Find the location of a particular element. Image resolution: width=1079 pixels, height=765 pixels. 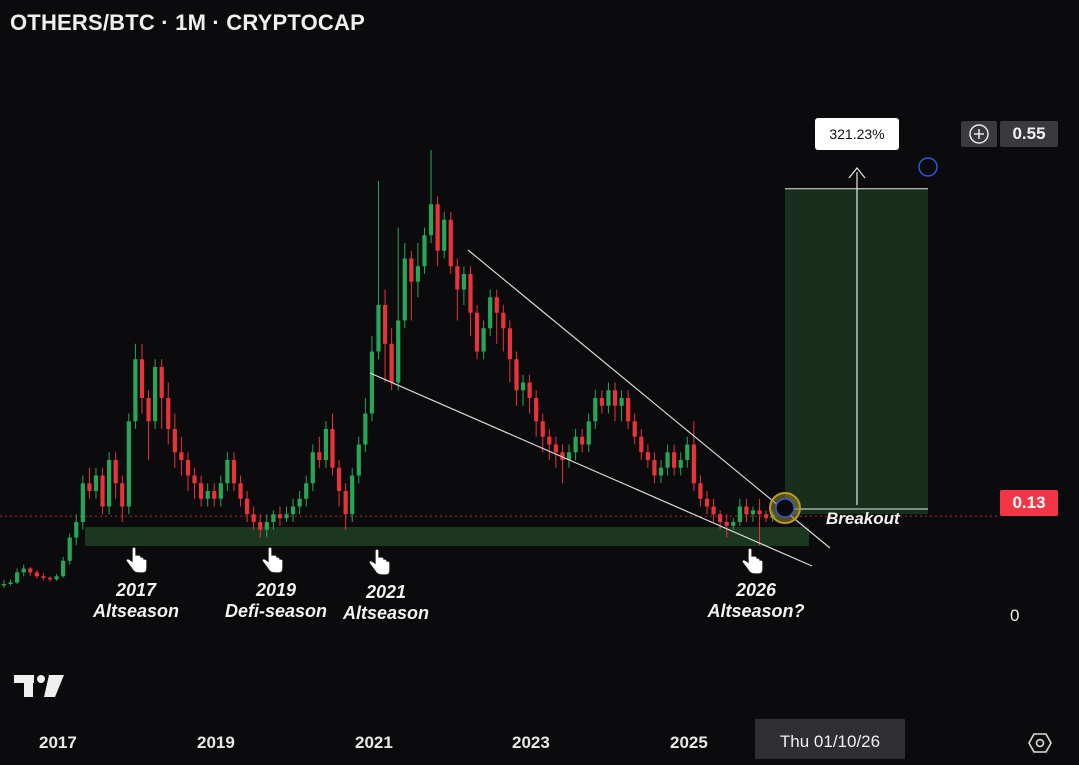

time-axis-label: 2025 is located at coordinates (689, 742).